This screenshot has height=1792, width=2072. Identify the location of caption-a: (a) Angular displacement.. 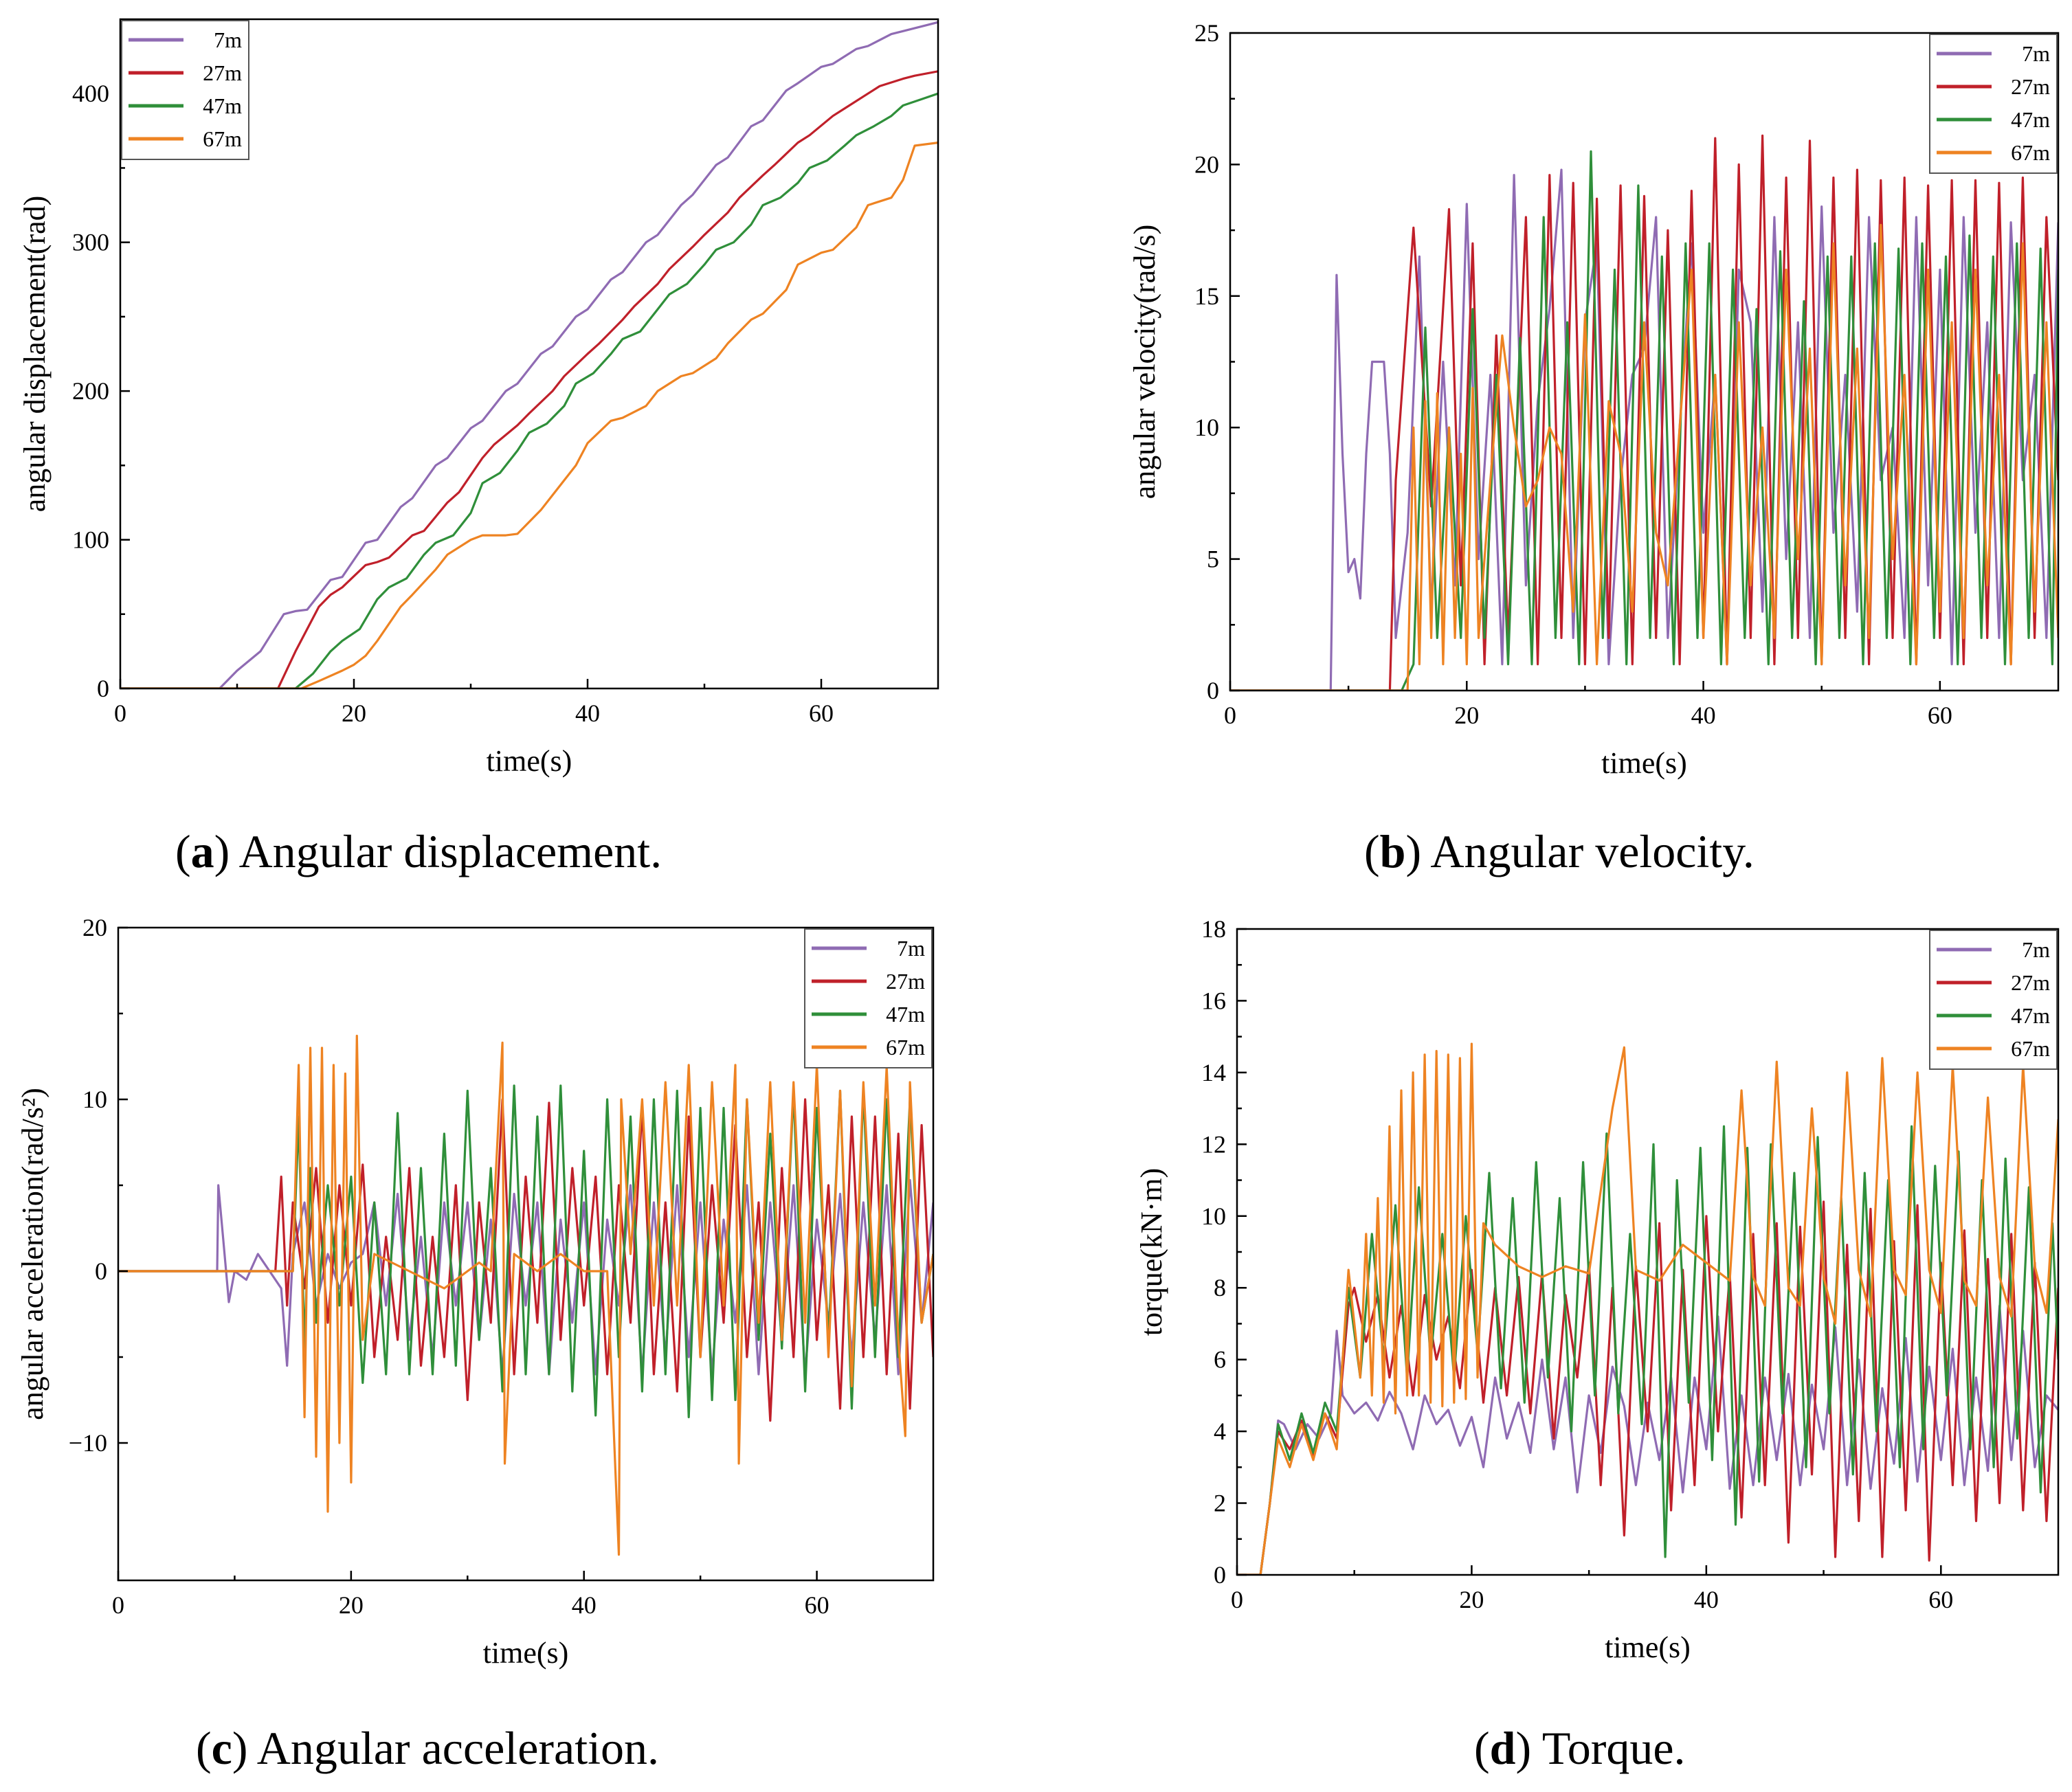
(418, 851).